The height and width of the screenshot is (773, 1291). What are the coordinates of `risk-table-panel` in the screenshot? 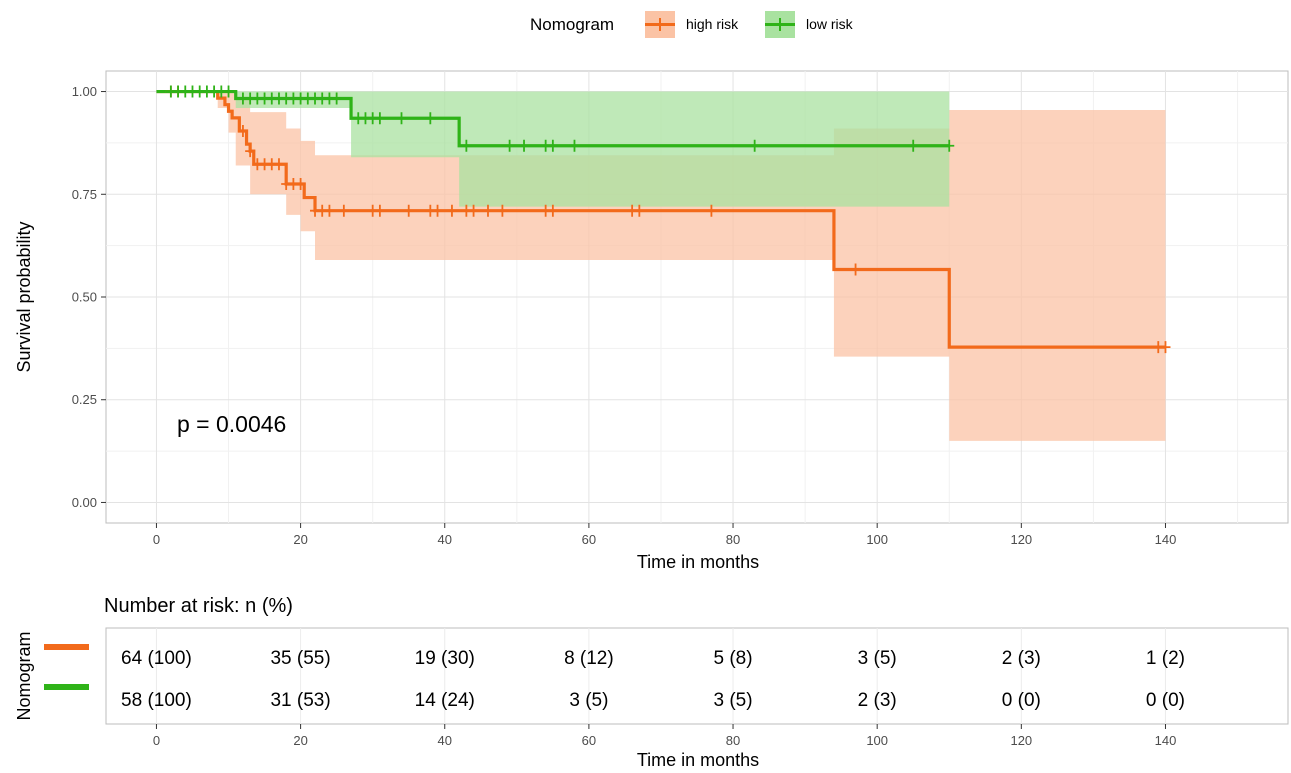 It's located at (697, 676).